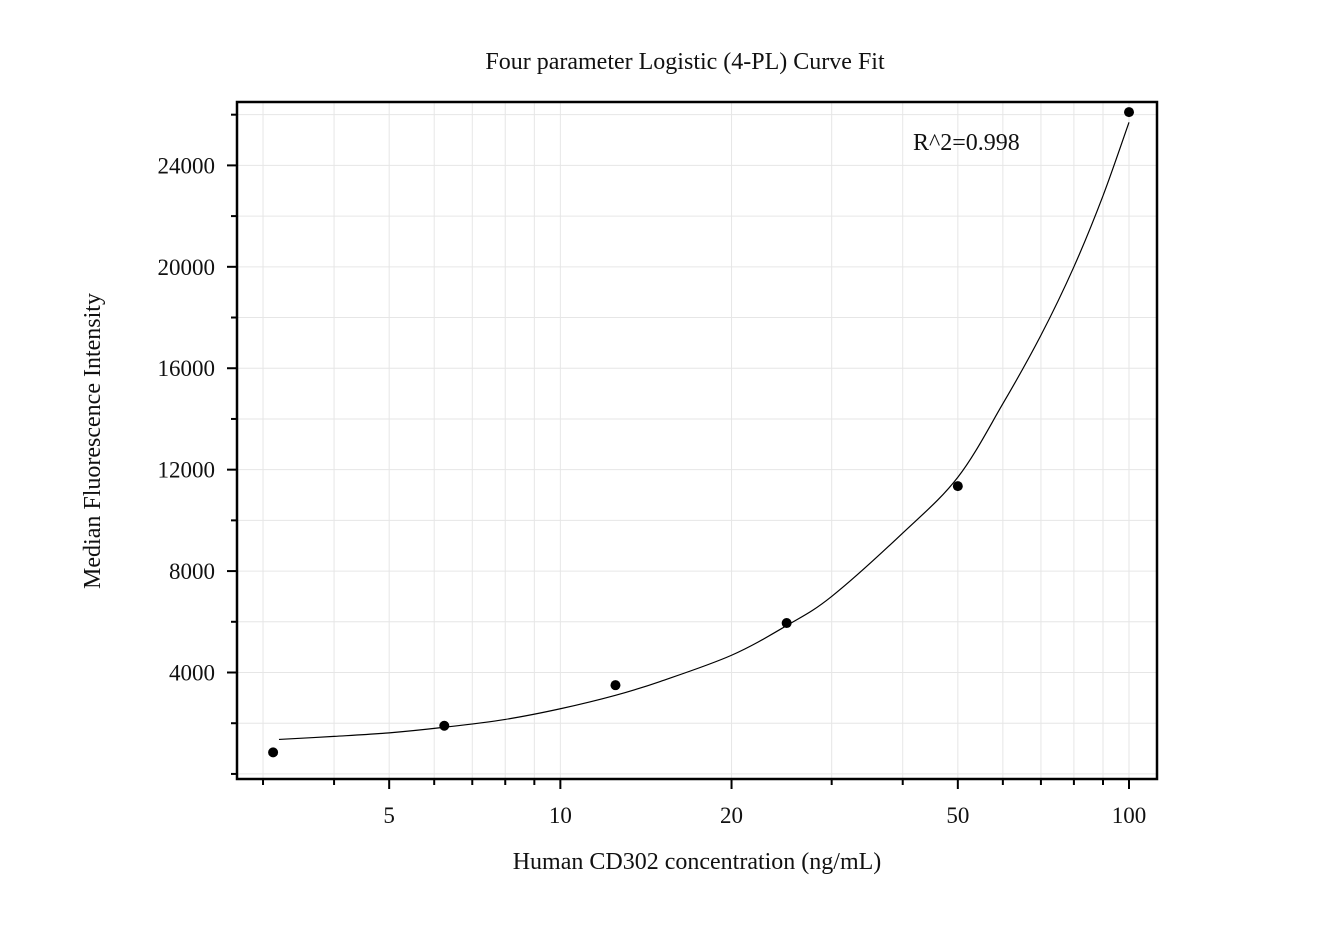 The height and width of the screenshot is (926, 1337). What do you see at coordinates (187, 165) in the screenshot?
I see `y-tick-label: 24000` at bounding box center [187, 165].